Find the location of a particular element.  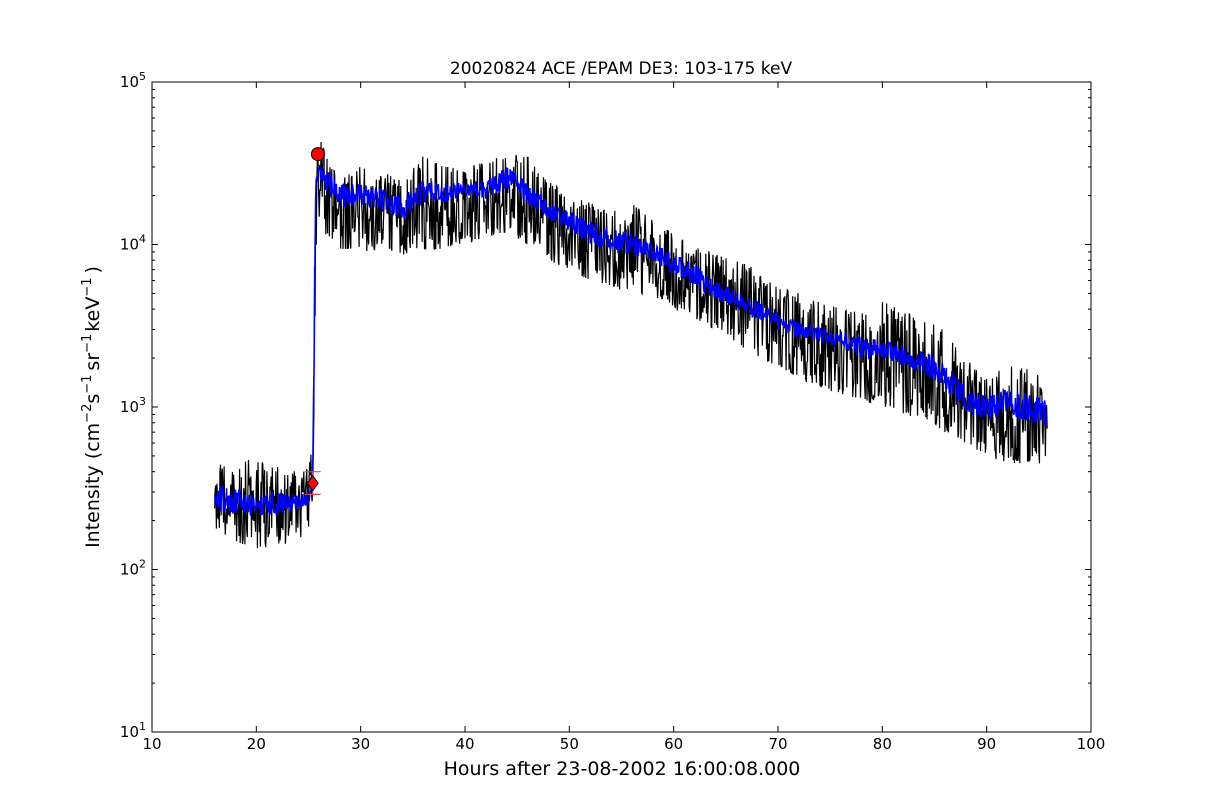

x-axis-label: Hours after 23-08-2002 16:00:08.000 is located at coordinates (622, 769).